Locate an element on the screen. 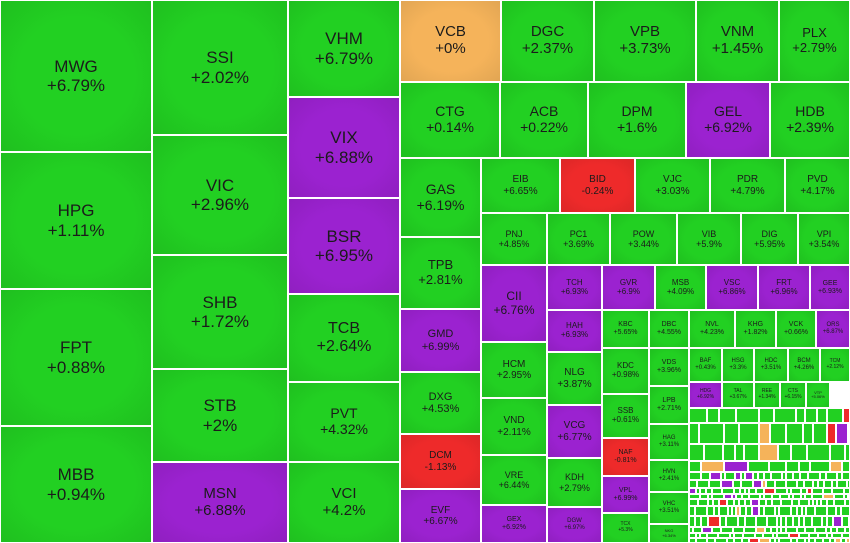 This screenshot has width=850, height=543. tile-ssb: SSB +0.61% is located at coordinates (625, 416).